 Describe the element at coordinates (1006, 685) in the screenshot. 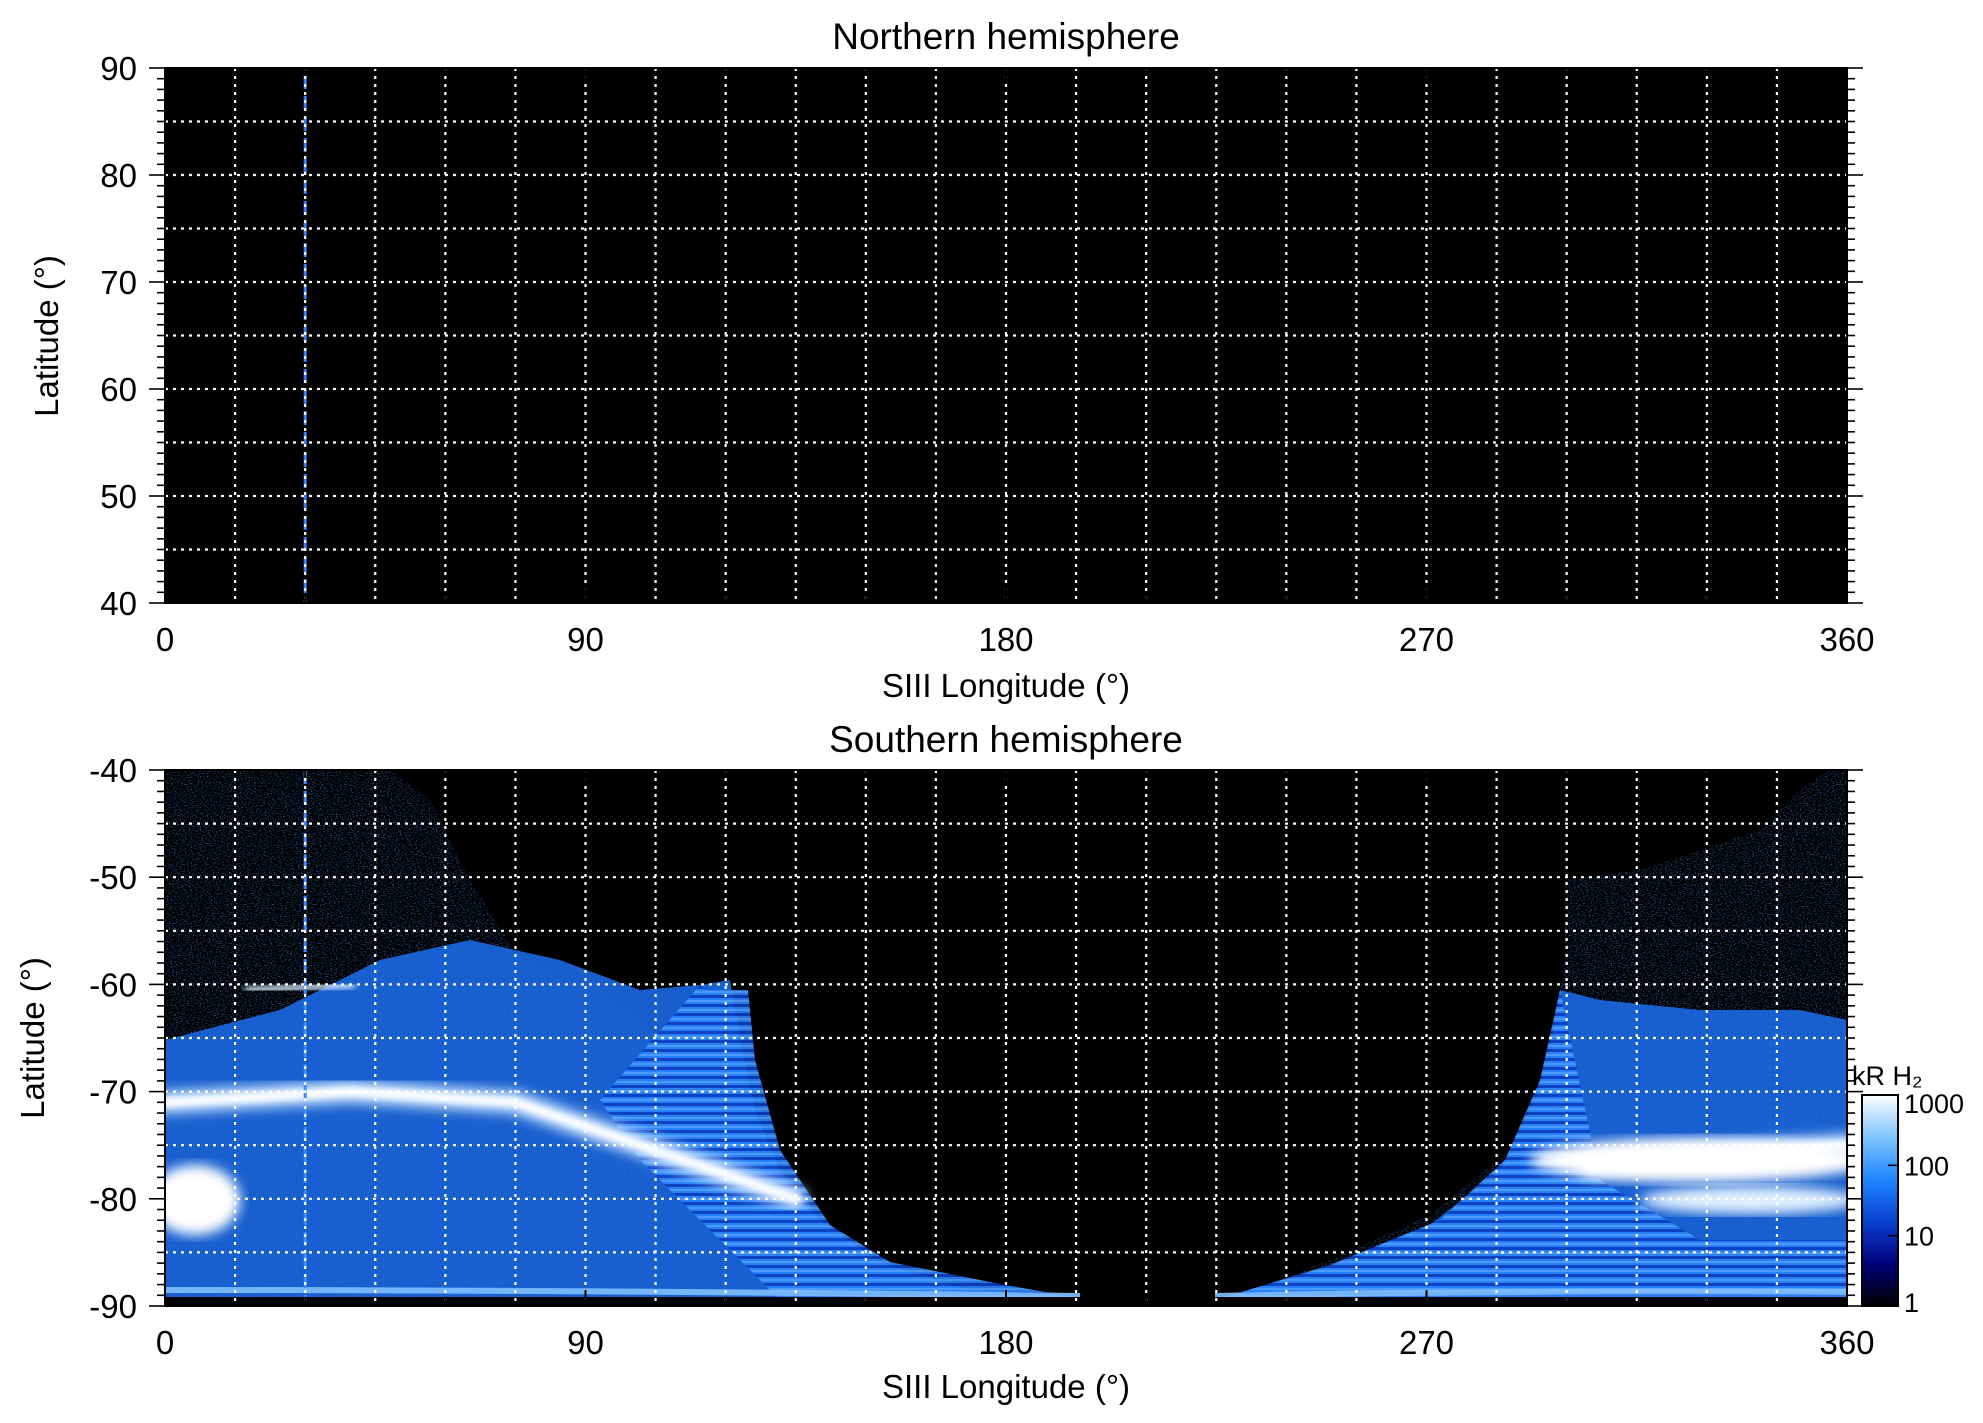

I see `north-xlabel: SIII Longitude (°)` at that location.